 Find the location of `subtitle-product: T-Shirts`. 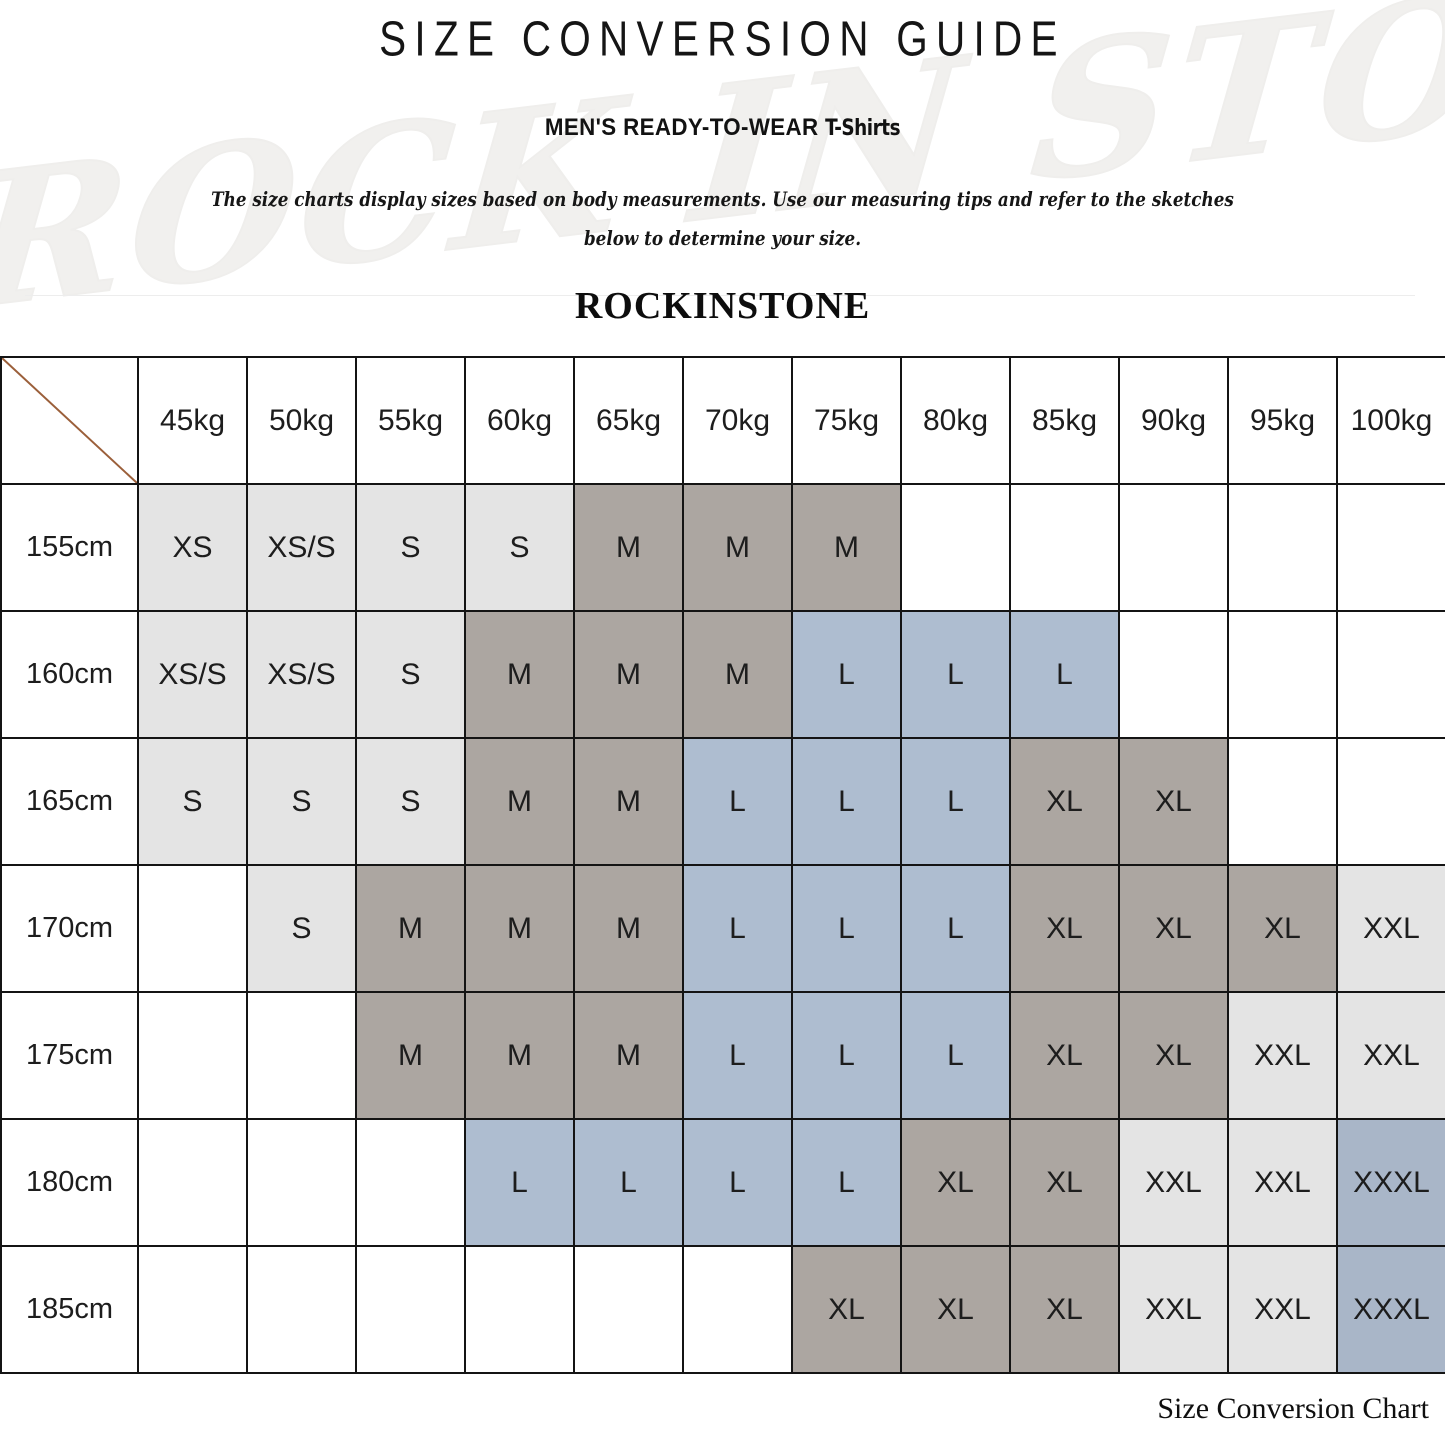

subtitle-product: T-Shirts is located at coordinates (863, 128).